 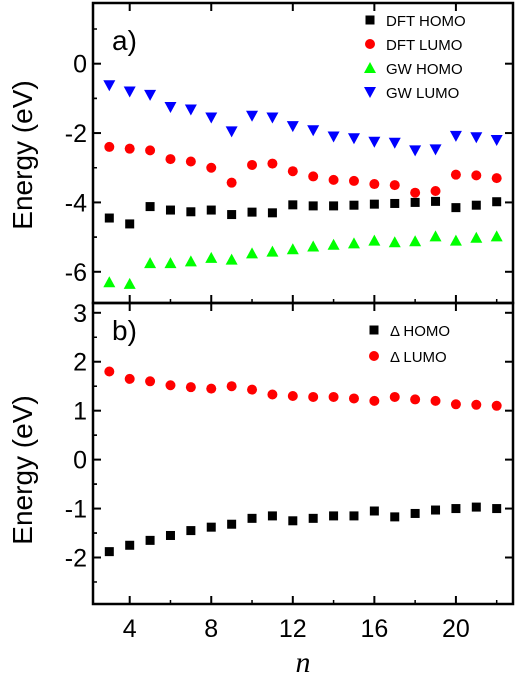 I want to click on panel-a-legend-label: DFT HOMO, so click(x=426, y=21).